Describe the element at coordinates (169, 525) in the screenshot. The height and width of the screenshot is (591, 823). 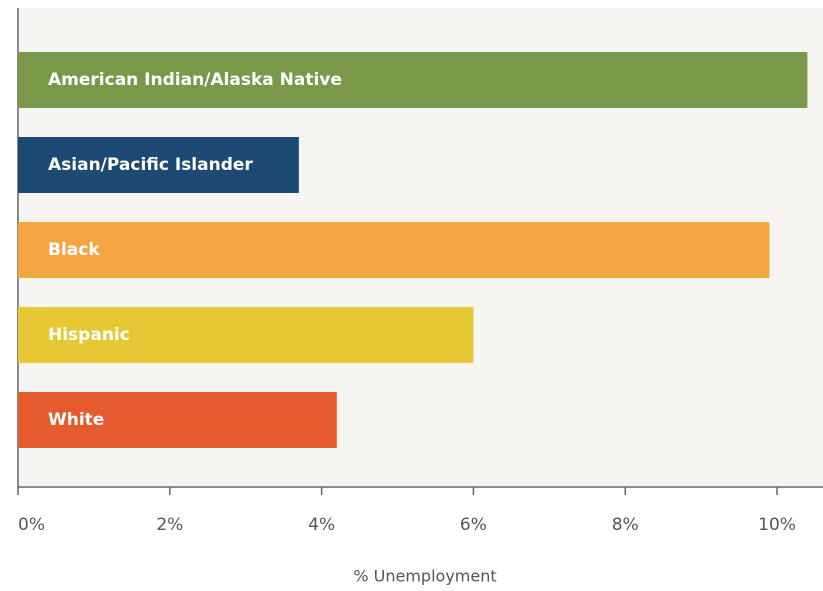
I see `x-tick-label: 2%` at that location.